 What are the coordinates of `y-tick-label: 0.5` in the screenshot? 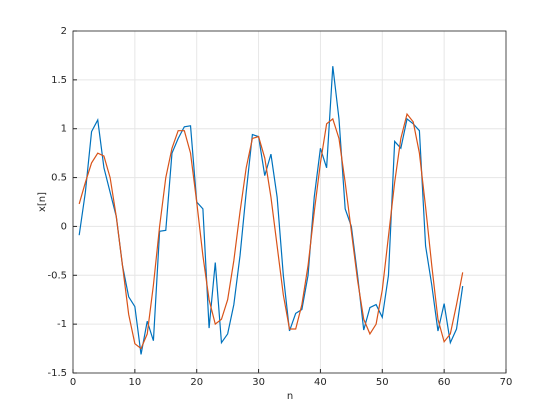 It's located at (59, 178).